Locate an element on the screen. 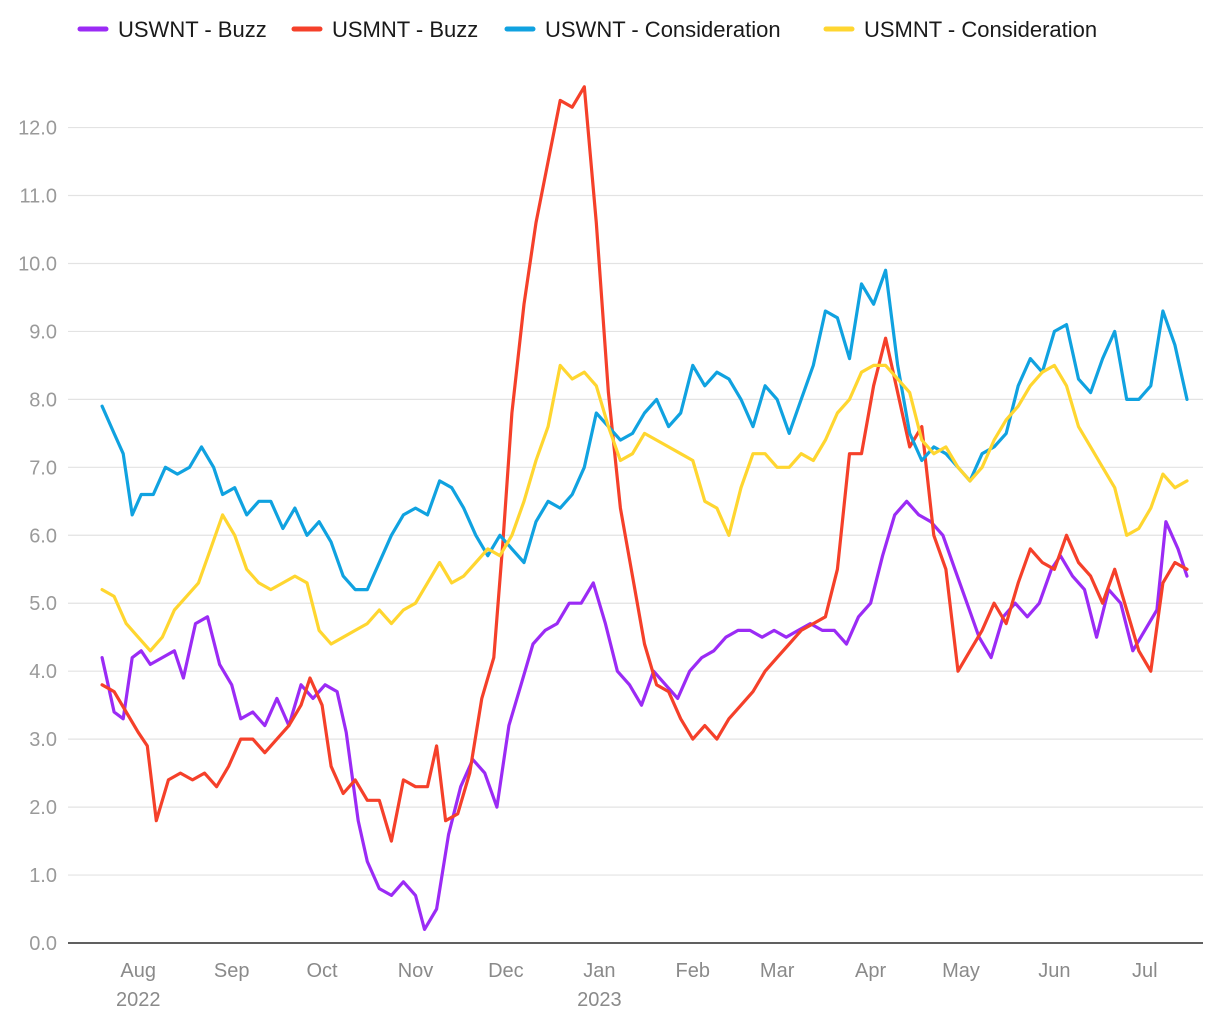 The image size is (1220, 1020). x-tick-label: May is located at coordinates (961, 971).